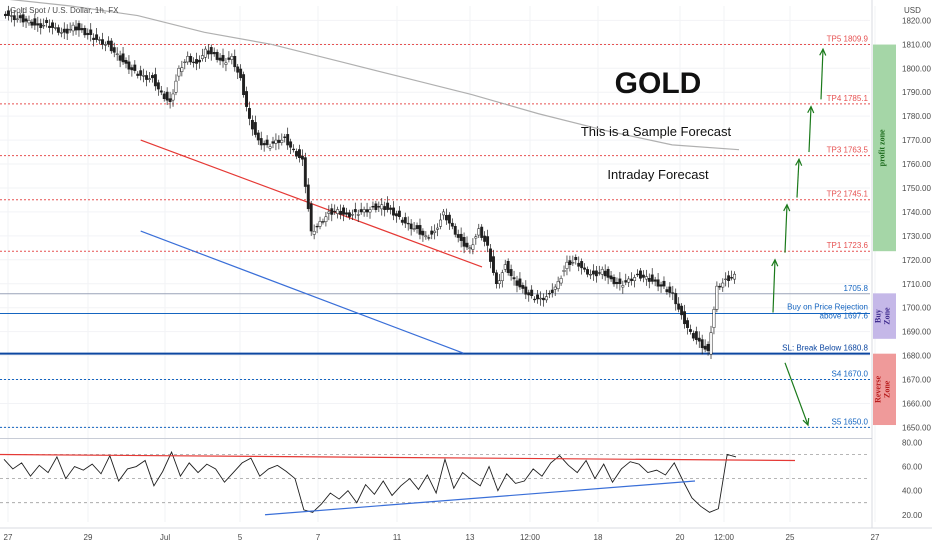  I want to click on price-tick-label: 1820.00, so click(916, 20).